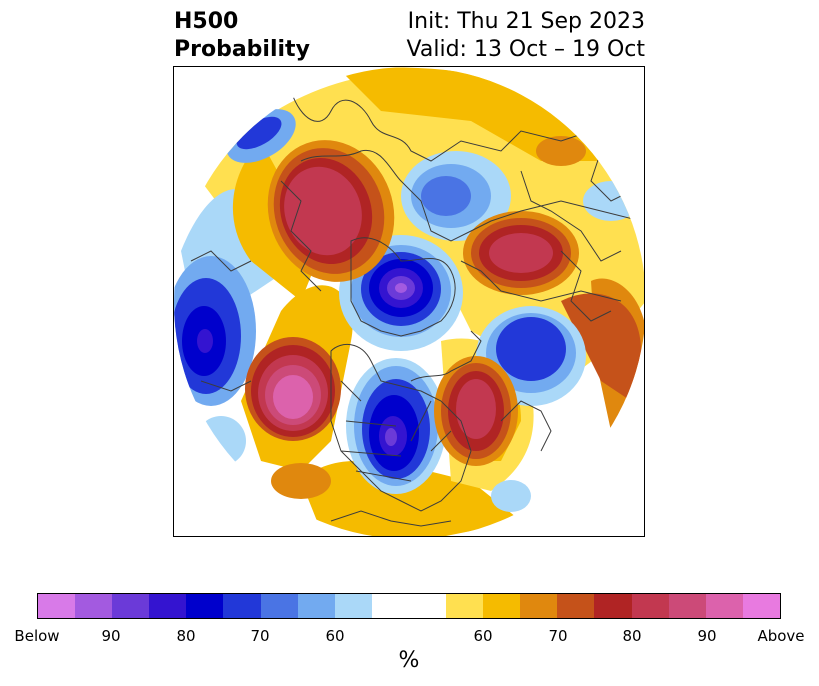  Describe the element at coordinates (525, 49) in the screenshot. I see `valid-range: Valid: 13 Oct – 19 Oct` at that location.